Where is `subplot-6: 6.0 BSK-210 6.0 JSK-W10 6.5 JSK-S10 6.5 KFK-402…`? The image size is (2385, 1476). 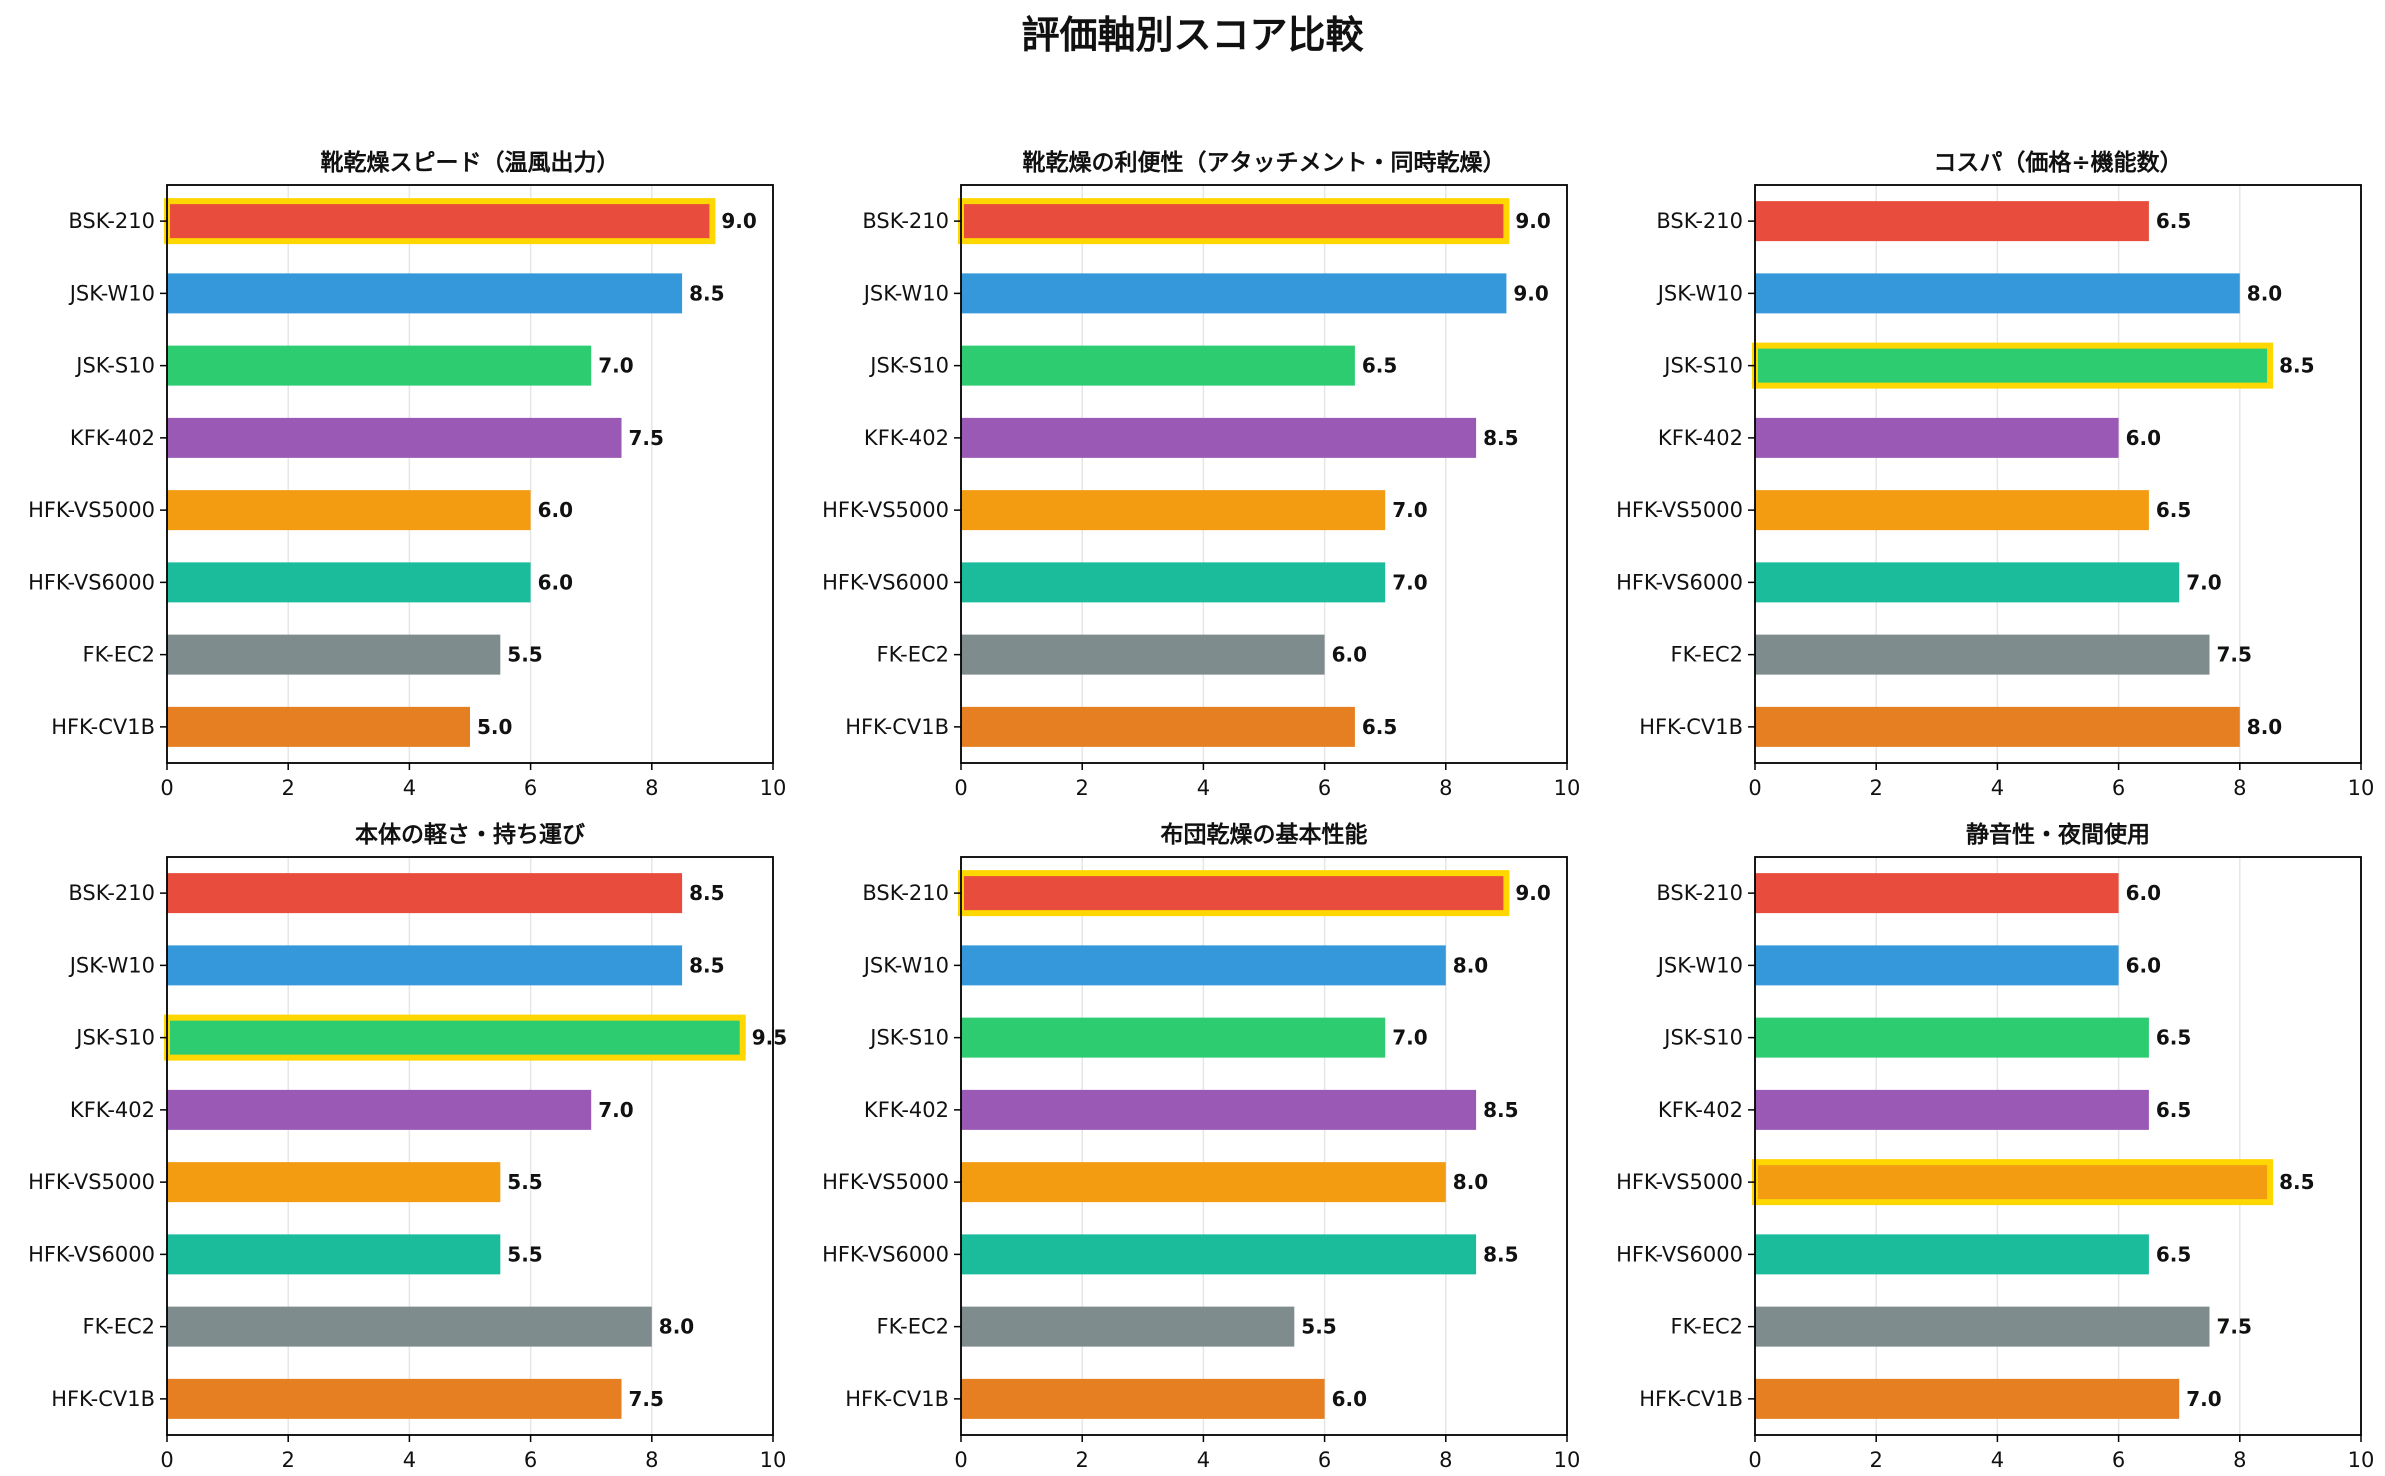
subplot-6: 6.0 BSK-210 6.0 JSK-W10 6.5 JSK-S10 6.5 KFK-402… is located at coordinates (1995, 1146).